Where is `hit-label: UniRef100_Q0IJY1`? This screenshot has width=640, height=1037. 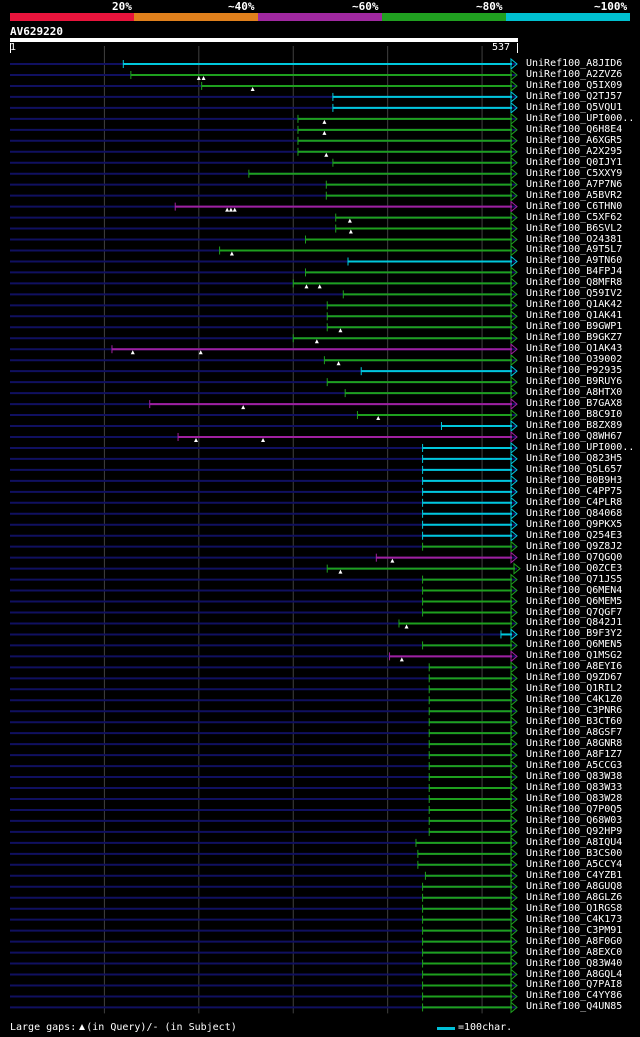 hit-label: UniRef100_Q0IJY1 is located at coordinates (574, 162).